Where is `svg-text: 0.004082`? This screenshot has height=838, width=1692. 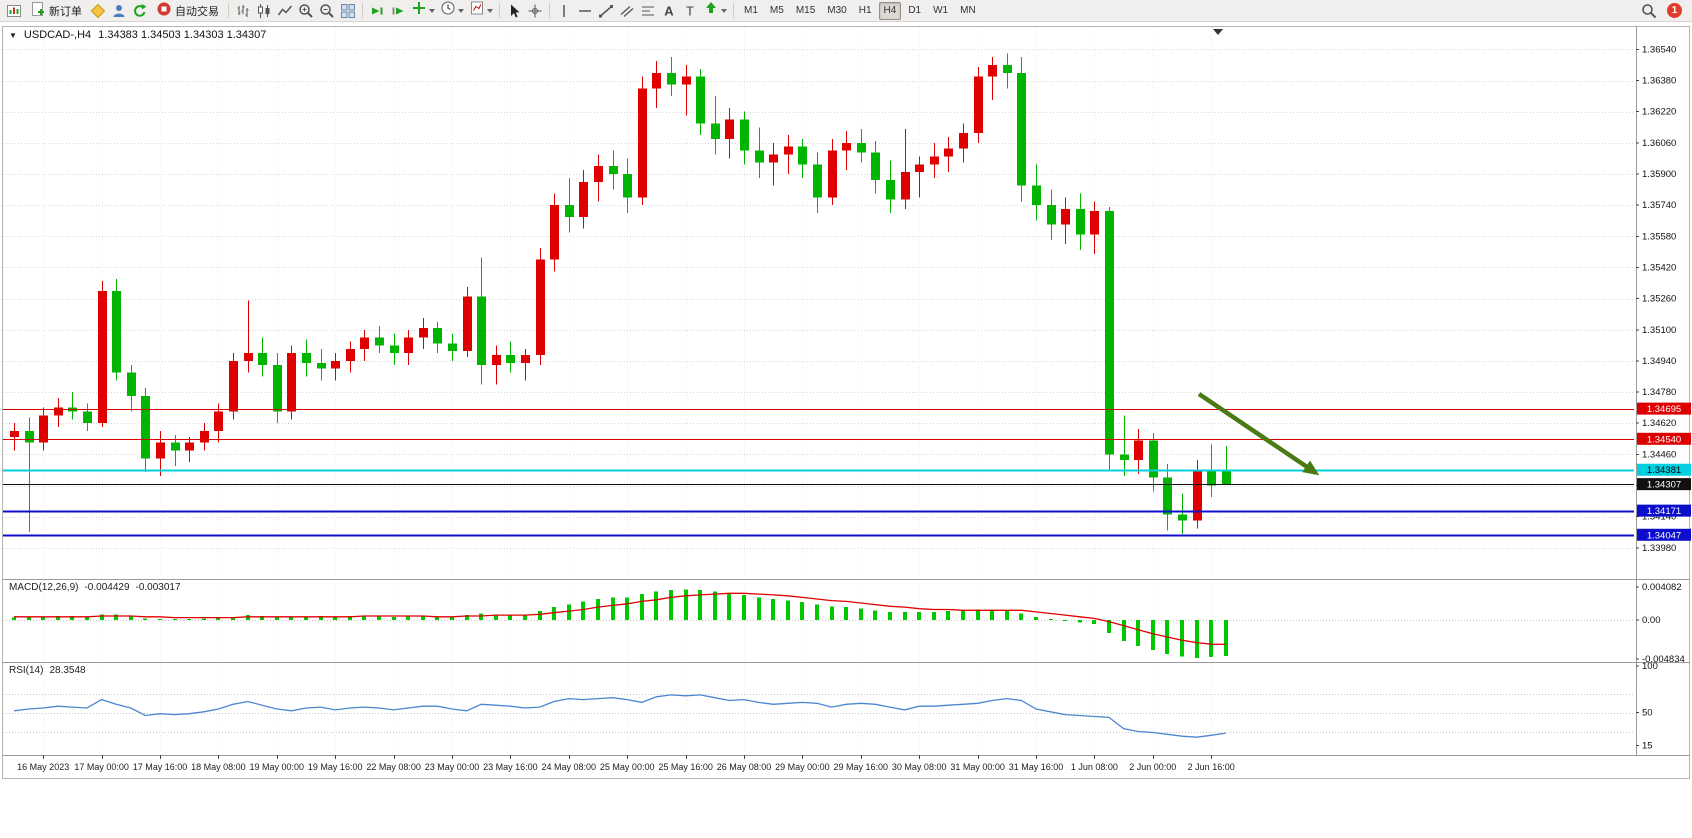
svg-text: 0.004082 is located at coordinates (1662, 587).